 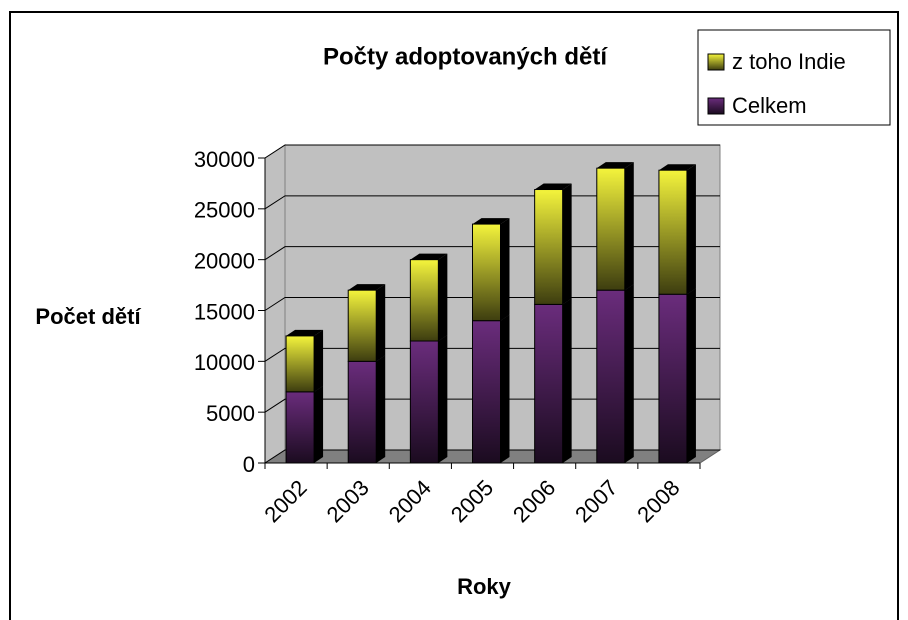 I want to click on x-axis-label: Roky, so click(x=484, y=586).